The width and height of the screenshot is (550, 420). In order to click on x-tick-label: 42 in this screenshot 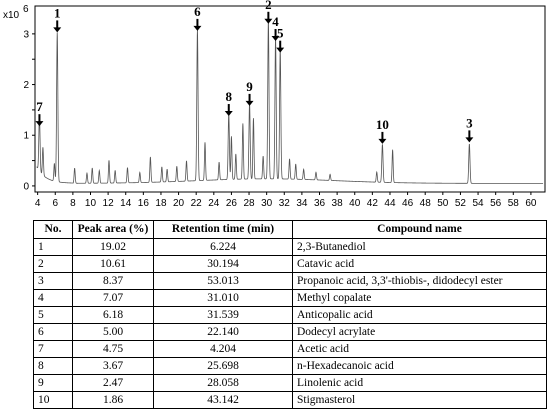, I will do `click(373, 203)`.